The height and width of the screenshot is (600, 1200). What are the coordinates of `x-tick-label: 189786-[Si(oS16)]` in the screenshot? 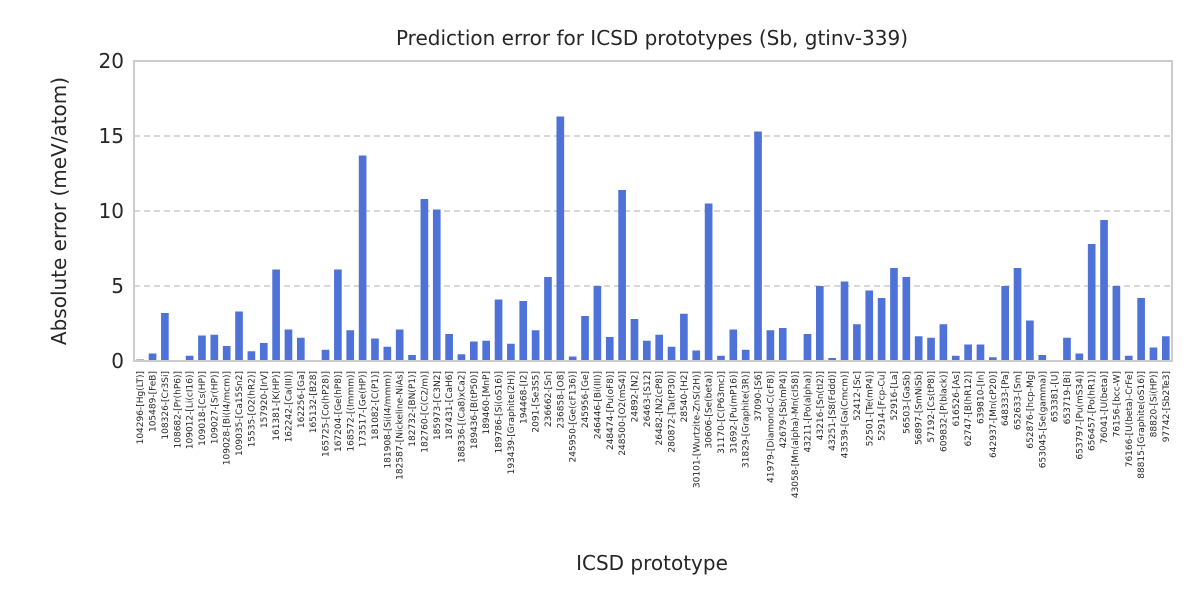 It's located at (500, 412).